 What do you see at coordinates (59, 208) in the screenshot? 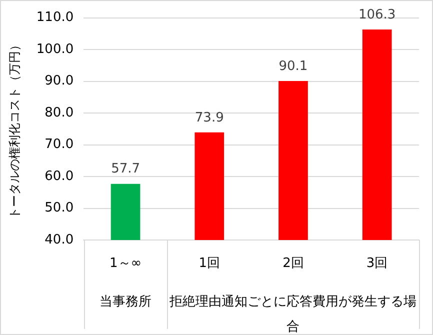
I see `y-tick-label: 50.0` at bounding box center [59, 208].